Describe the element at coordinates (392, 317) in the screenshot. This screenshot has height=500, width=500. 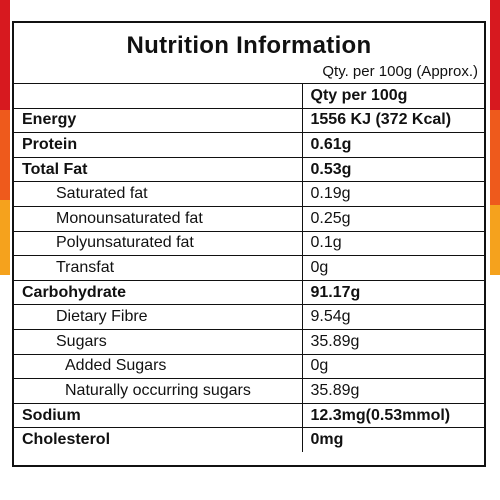
I see `row-value: 9.54g` at that location.